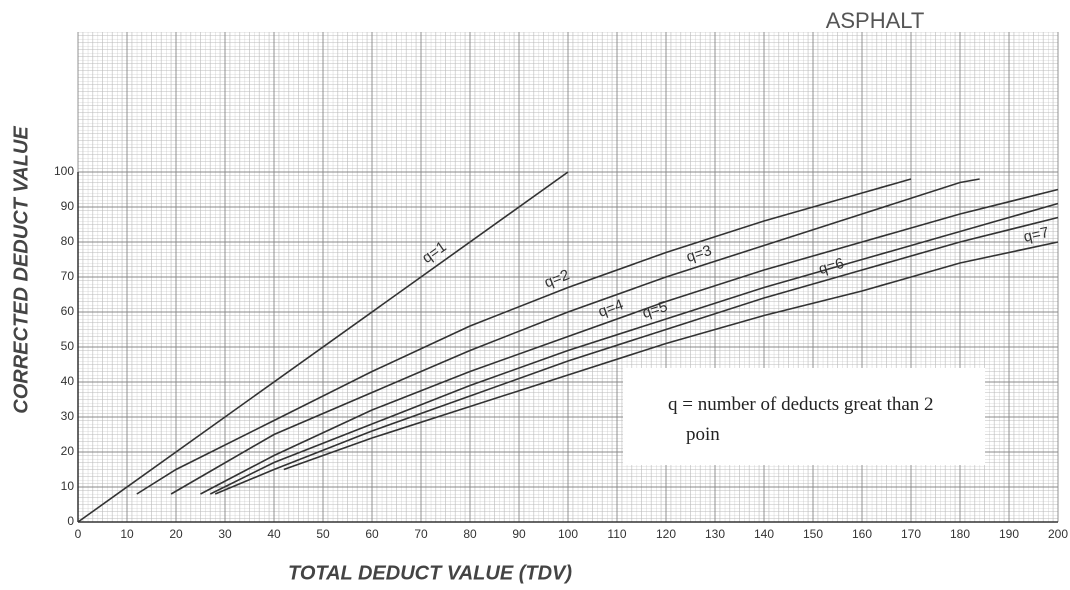 This screenshot has width=1070, height=590. Describe the element at coordinates (274, 534) in the screenshot. I see `x-tick-label: 40` at that location.